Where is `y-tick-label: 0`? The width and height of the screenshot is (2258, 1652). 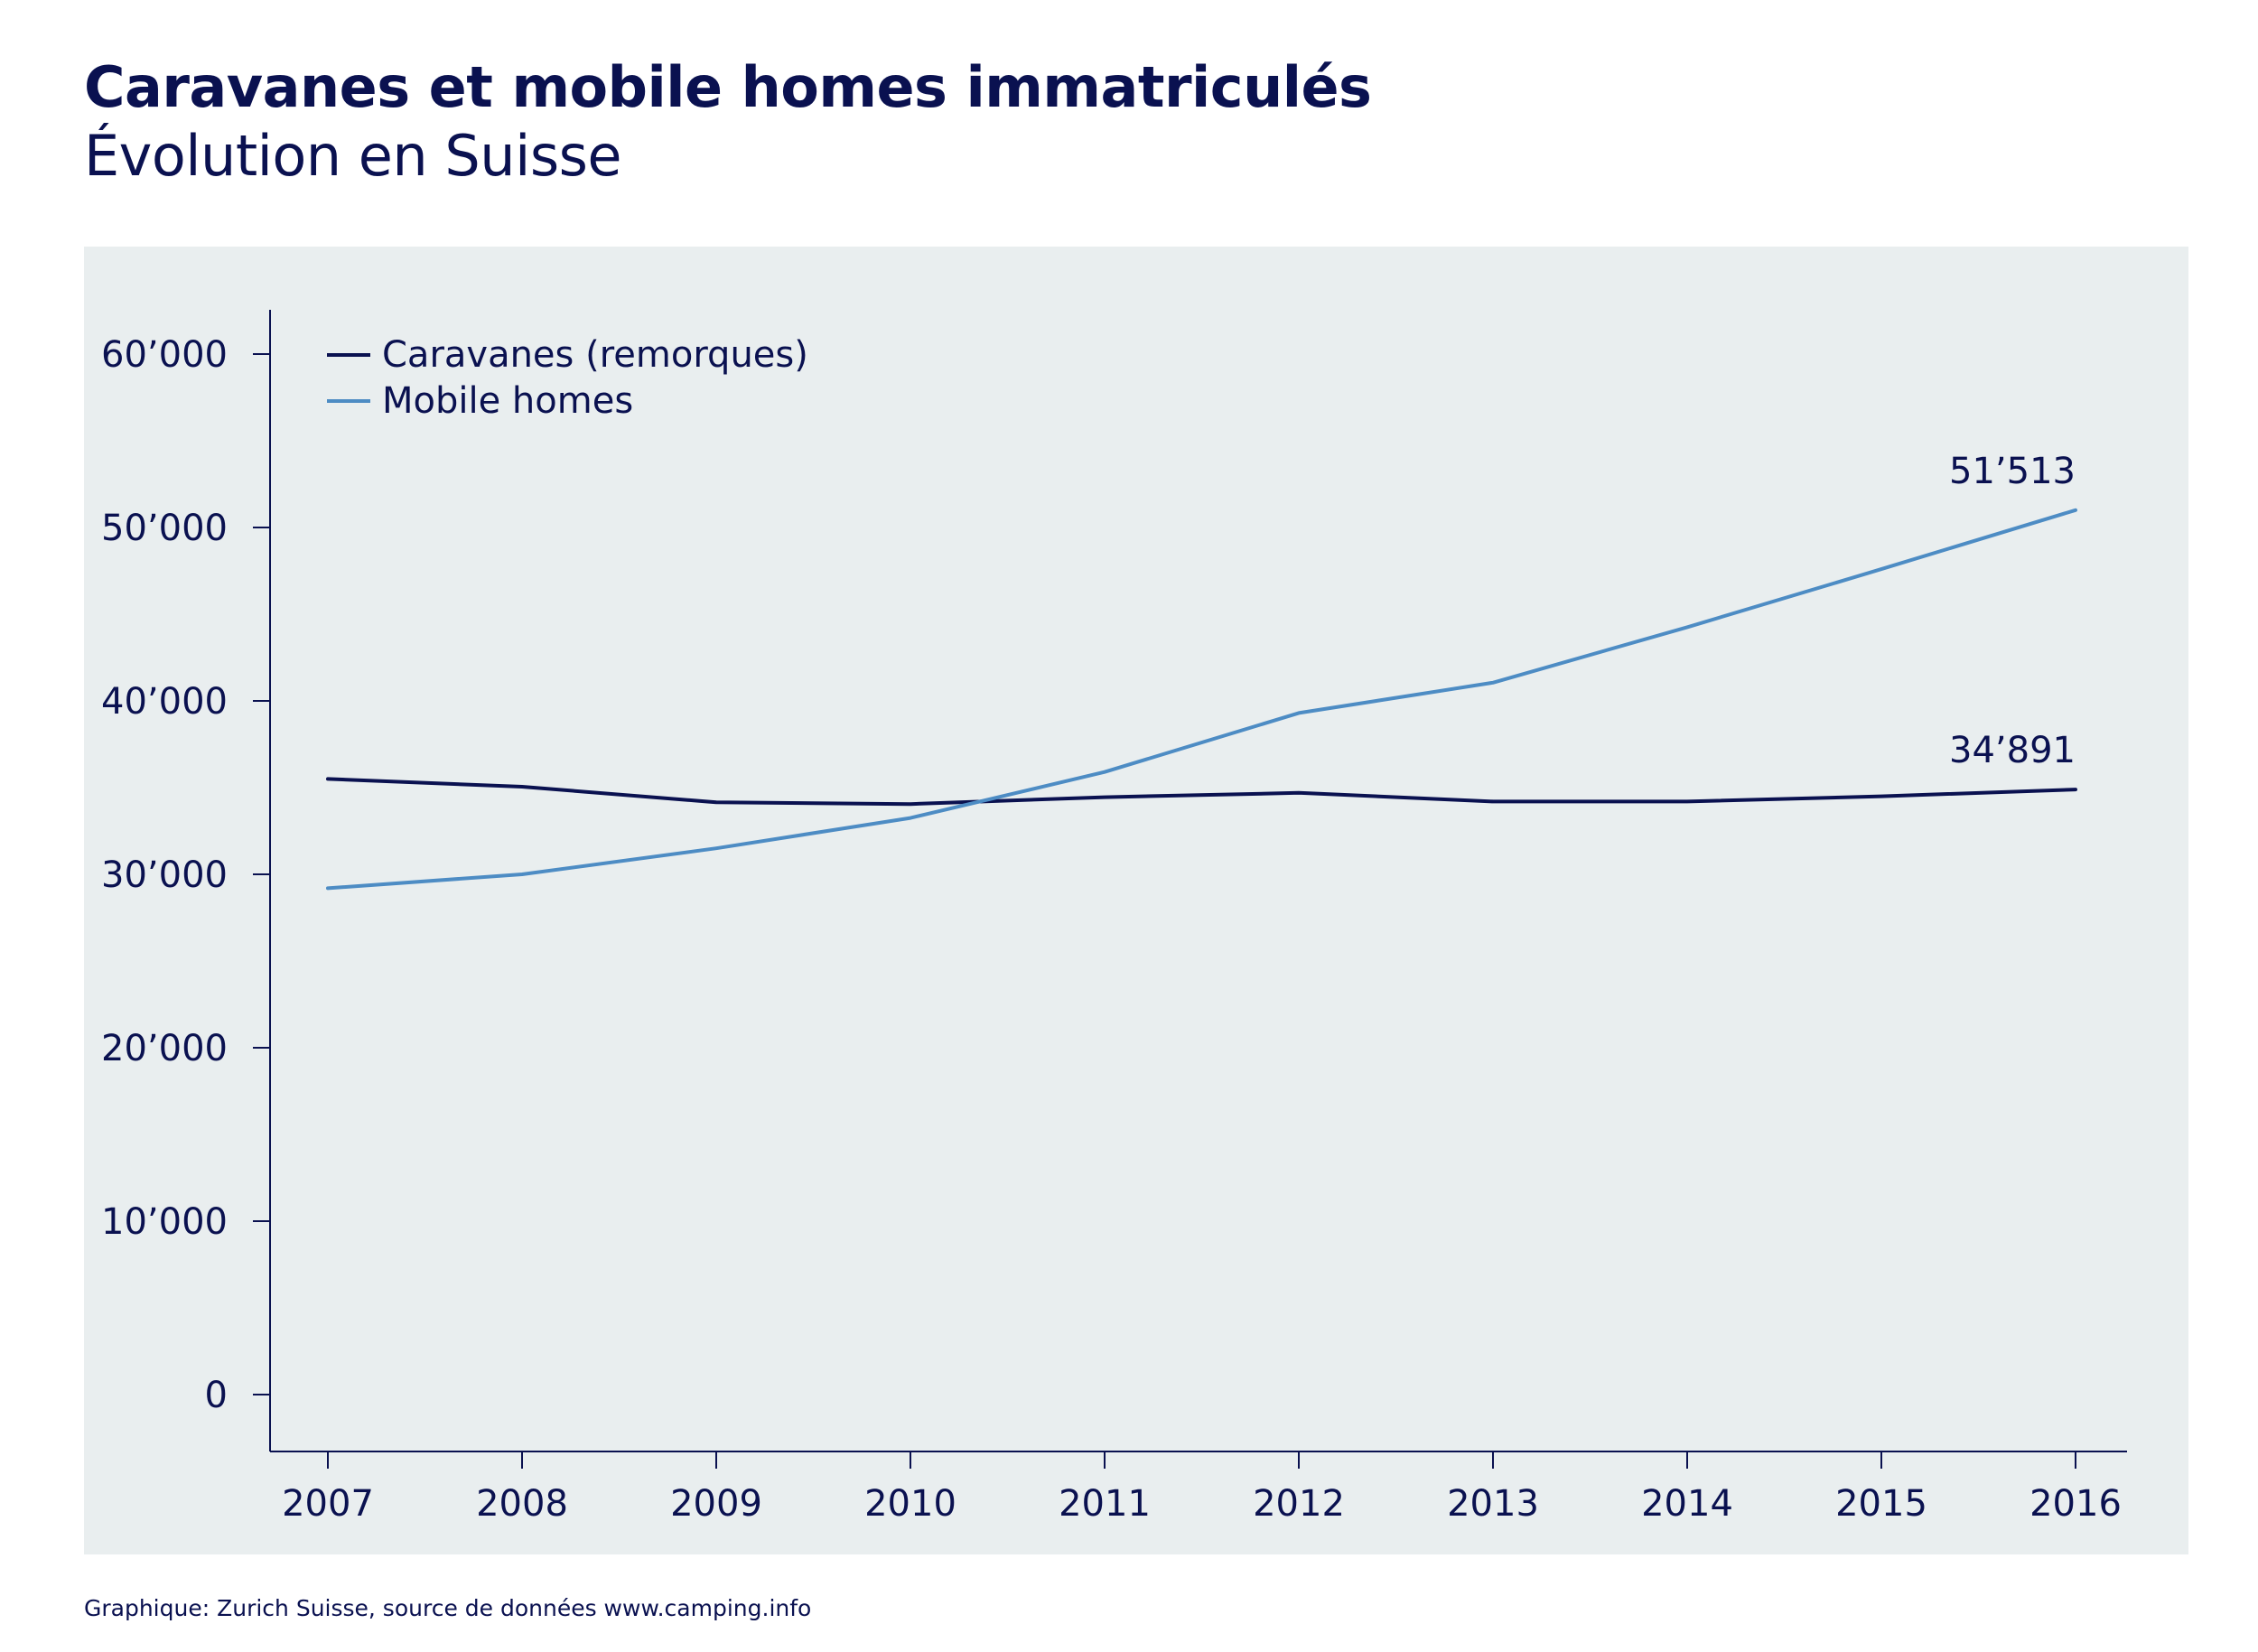
y-tick-label: 0 is located at coordinates (216, 1396).